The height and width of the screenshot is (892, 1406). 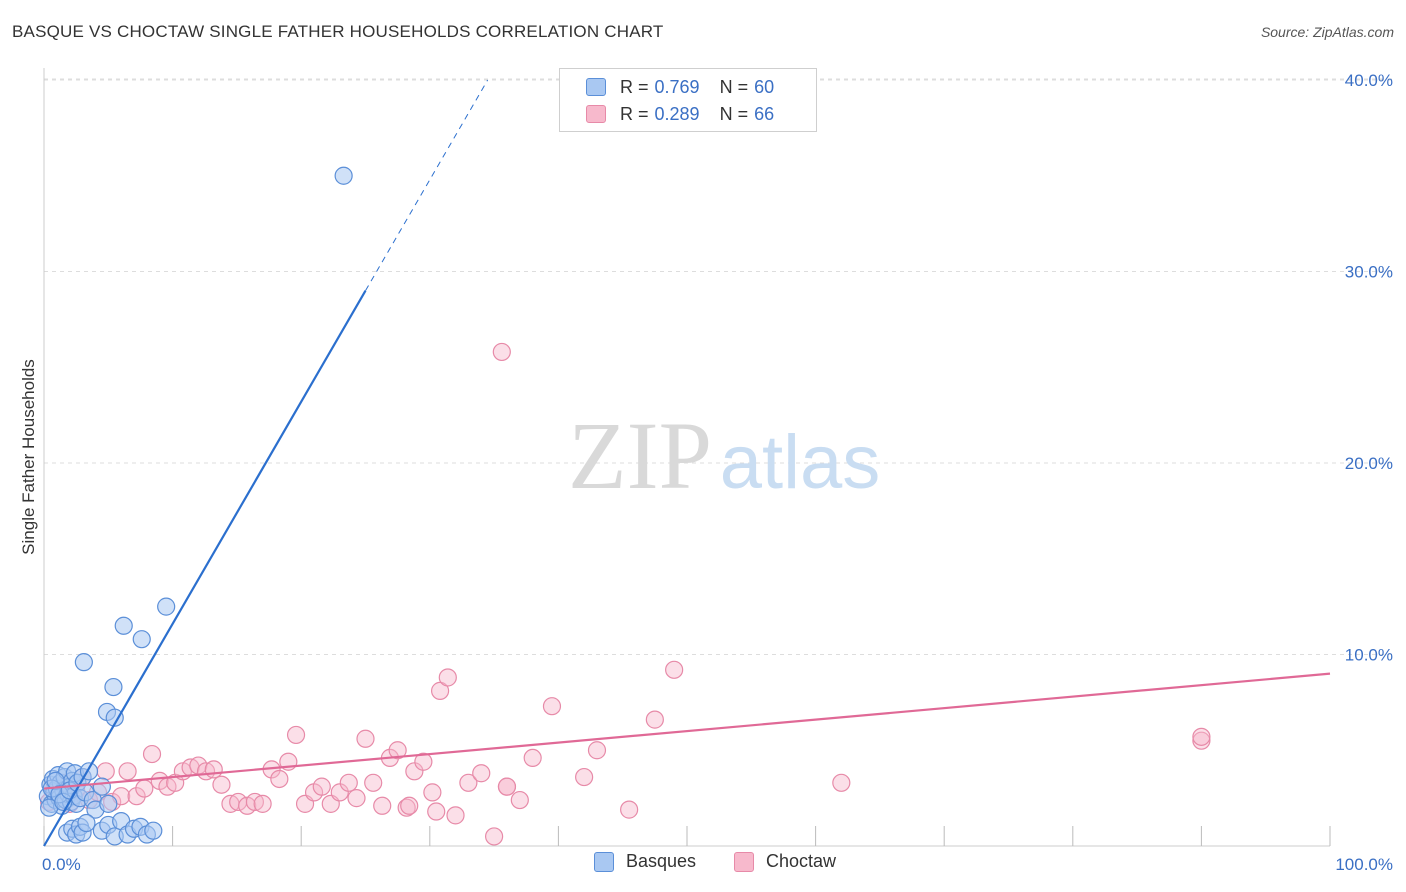 What do you see at coordinates (703, 865) in the screenshot?
I see `series-legend: Basques Choctaw` at bounding box center [703, 865].